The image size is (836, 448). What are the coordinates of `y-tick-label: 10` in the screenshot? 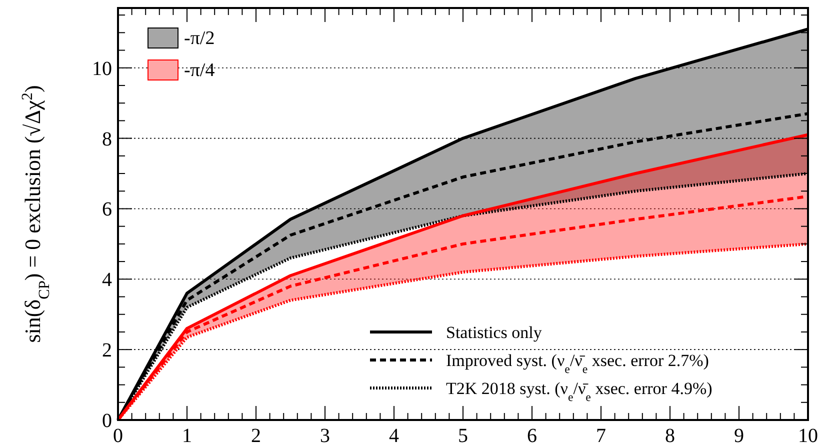 It's located at (102, 69).